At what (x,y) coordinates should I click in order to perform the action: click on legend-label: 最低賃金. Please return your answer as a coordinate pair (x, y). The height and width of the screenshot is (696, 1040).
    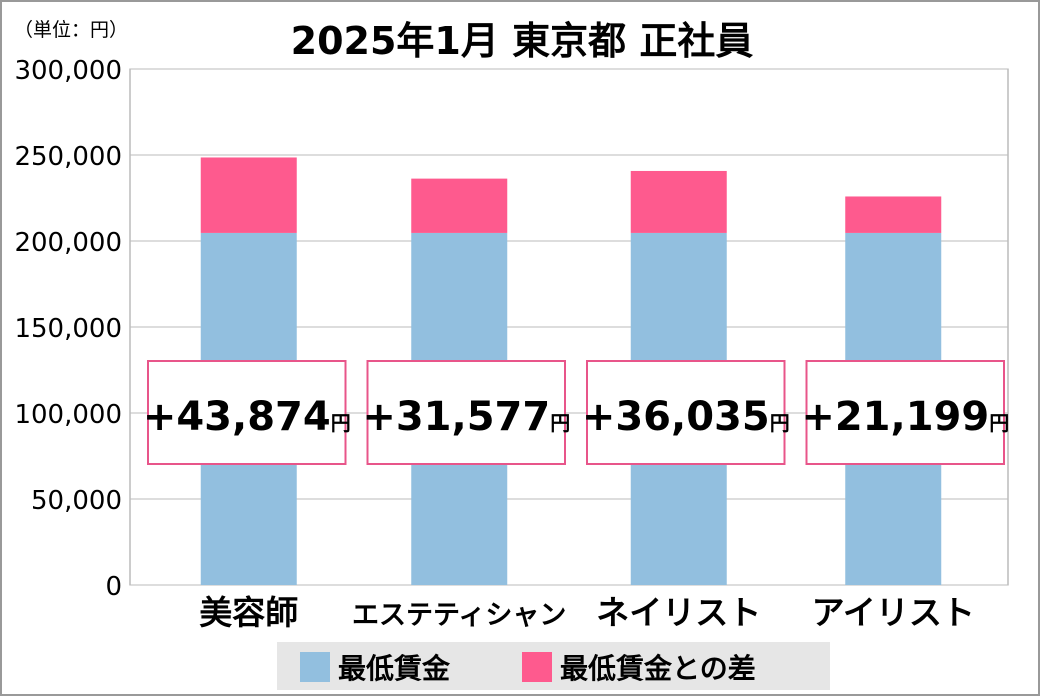
    Looking at the image, I should click on (394, 668).